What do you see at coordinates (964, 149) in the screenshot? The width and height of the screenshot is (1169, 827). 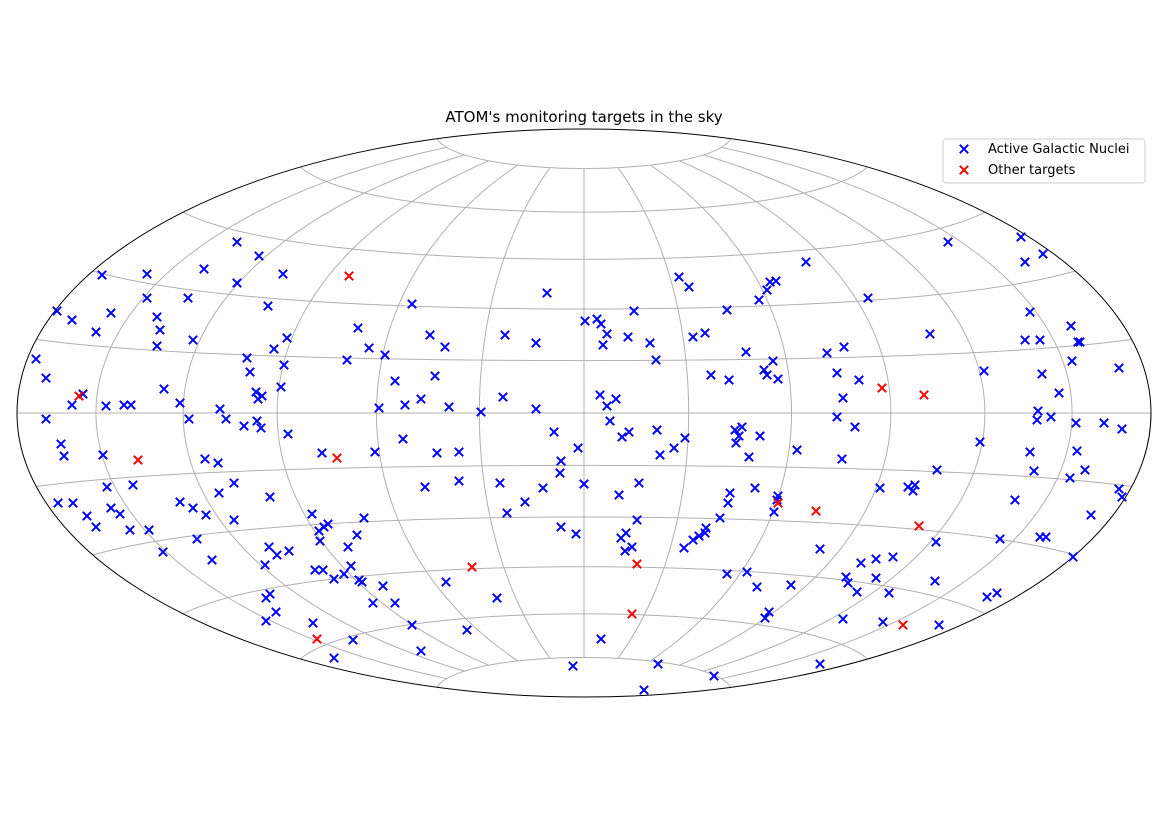 I see `legend-marker-agn` at bounding box center [964, 149].